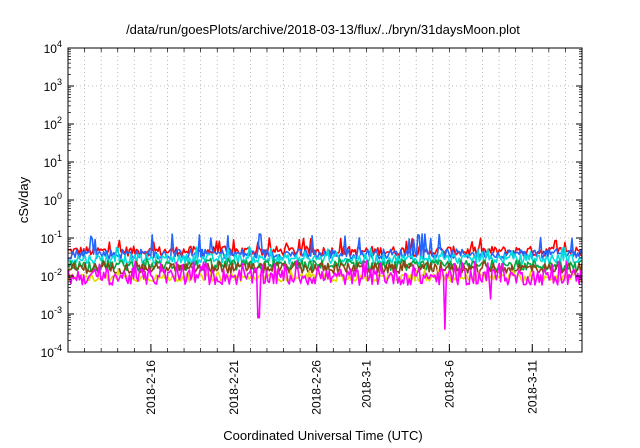  What do you see at coordinates (51, 275) in the screenshot?
I see `y-tick-label: 10⁻²` at bounding box center [51, 275].